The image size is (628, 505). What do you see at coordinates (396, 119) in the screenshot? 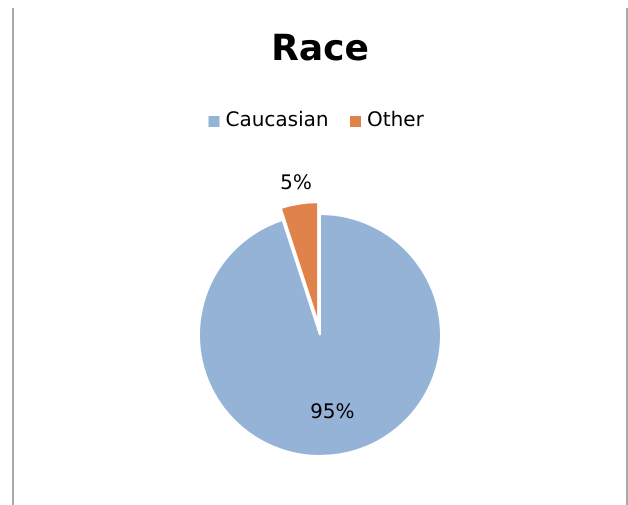
I see `legend-label: Other` at bounding box center [396, 119].